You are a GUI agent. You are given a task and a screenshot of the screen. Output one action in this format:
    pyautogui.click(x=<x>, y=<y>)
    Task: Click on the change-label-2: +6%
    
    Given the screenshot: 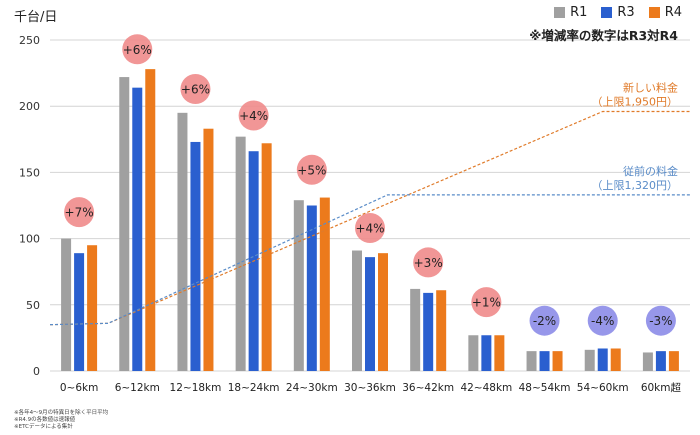 What is the action you would take?
    pyautogui.click(x=195, y=89)
    